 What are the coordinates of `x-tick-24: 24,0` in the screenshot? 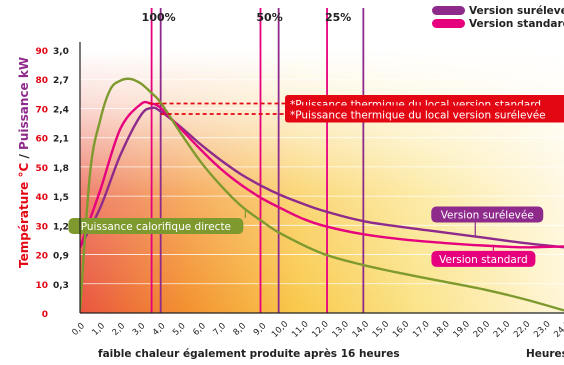 It's located at (558, 329).